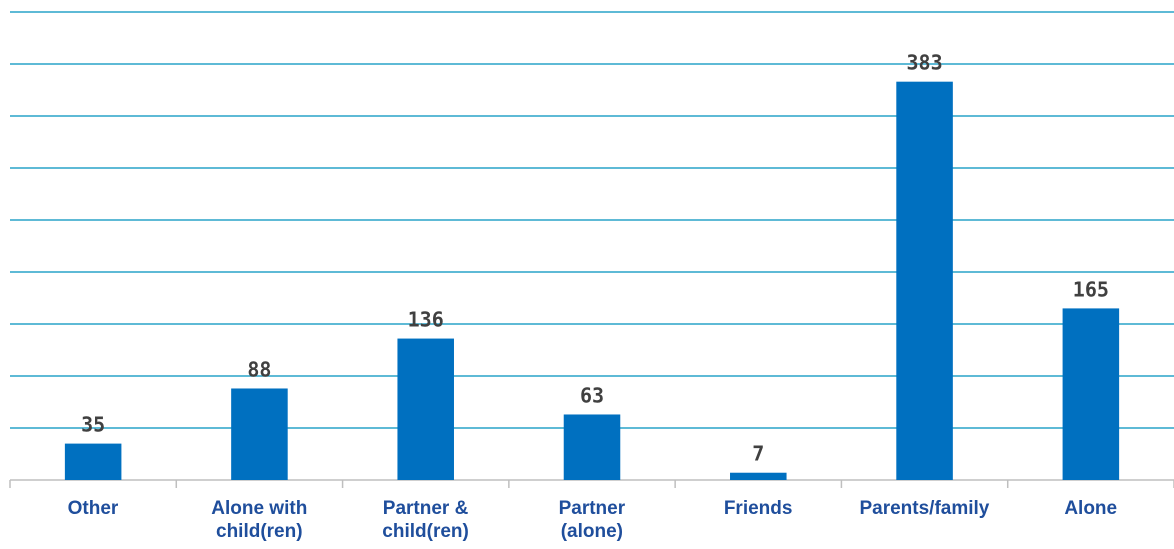  I want to click on value-label: 7, so click(758, 454).